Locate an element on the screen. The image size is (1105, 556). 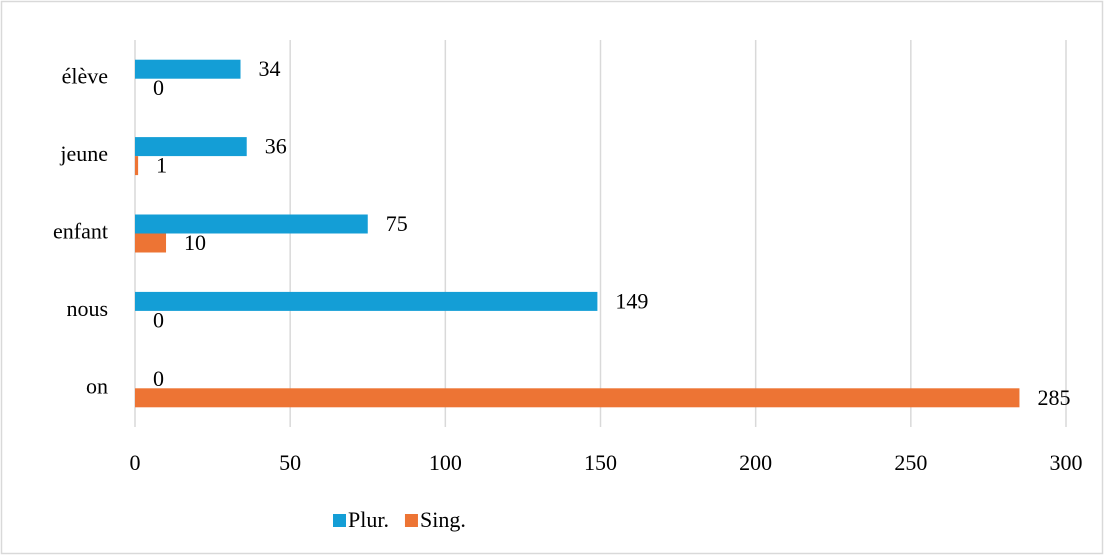
legend-label: Plur. is located at coordinates (368, 519).